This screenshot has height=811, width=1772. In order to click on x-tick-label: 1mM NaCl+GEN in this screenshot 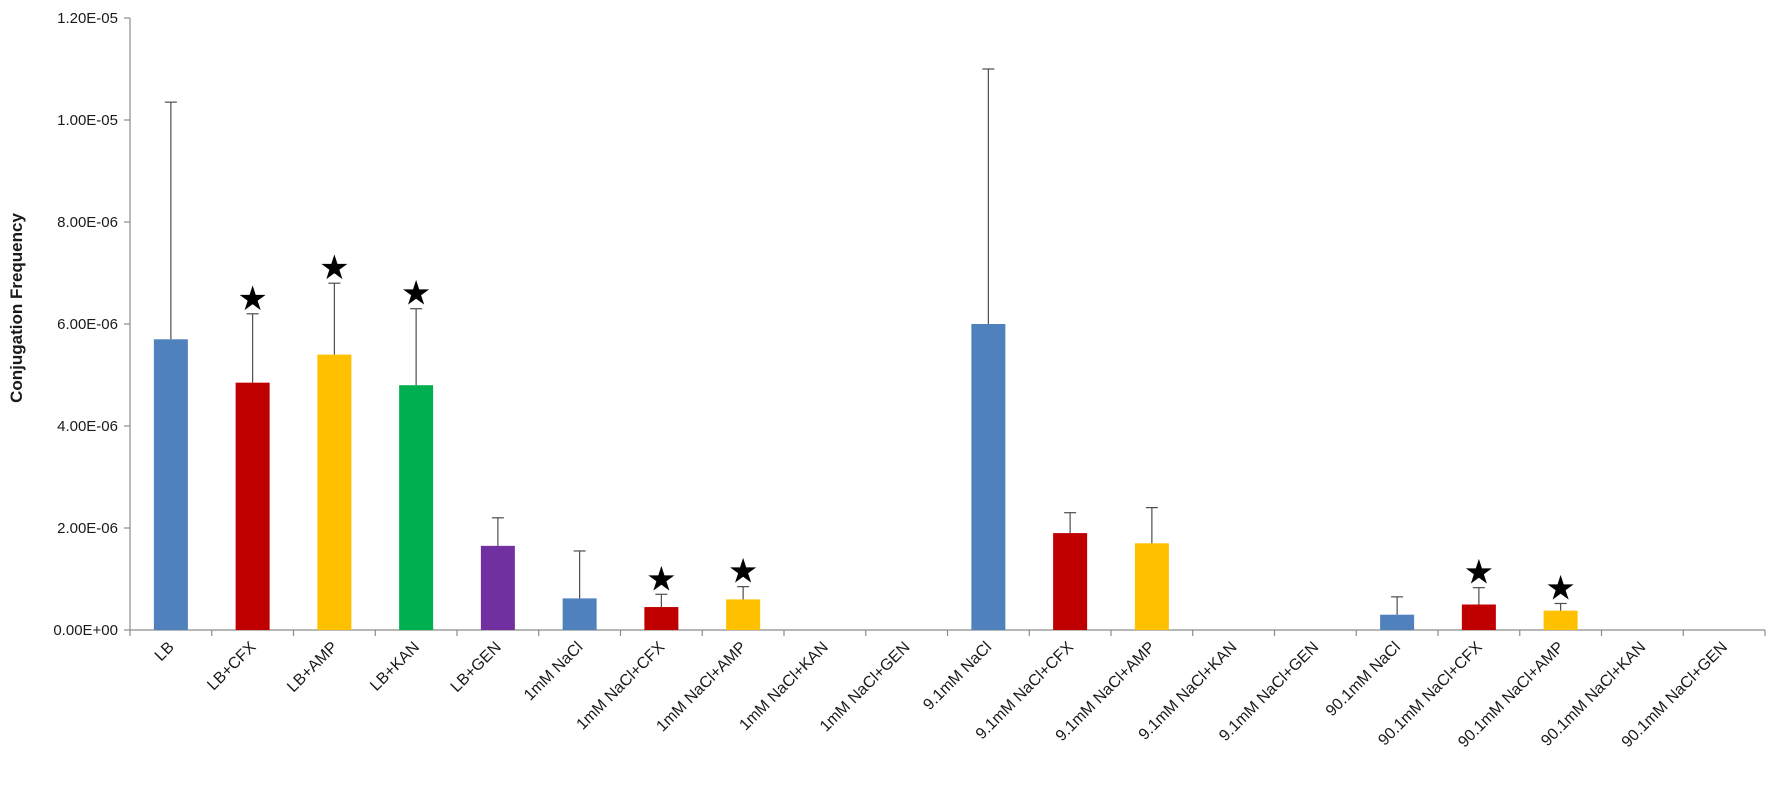, I will do `click(865, 687)`.